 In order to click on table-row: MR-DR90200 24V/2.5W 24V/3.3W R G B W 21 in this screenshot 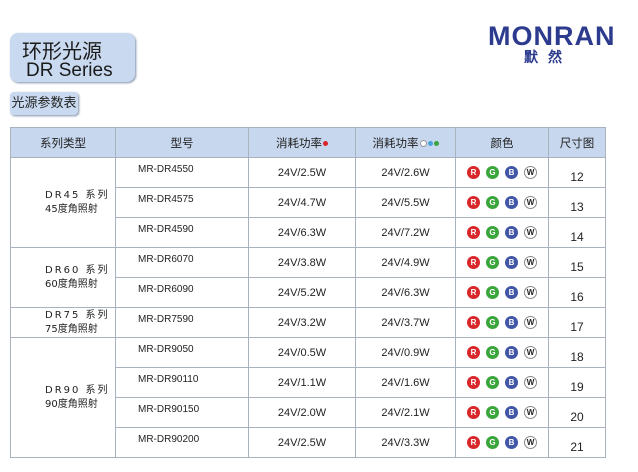, I will do `click(308, 442)`.